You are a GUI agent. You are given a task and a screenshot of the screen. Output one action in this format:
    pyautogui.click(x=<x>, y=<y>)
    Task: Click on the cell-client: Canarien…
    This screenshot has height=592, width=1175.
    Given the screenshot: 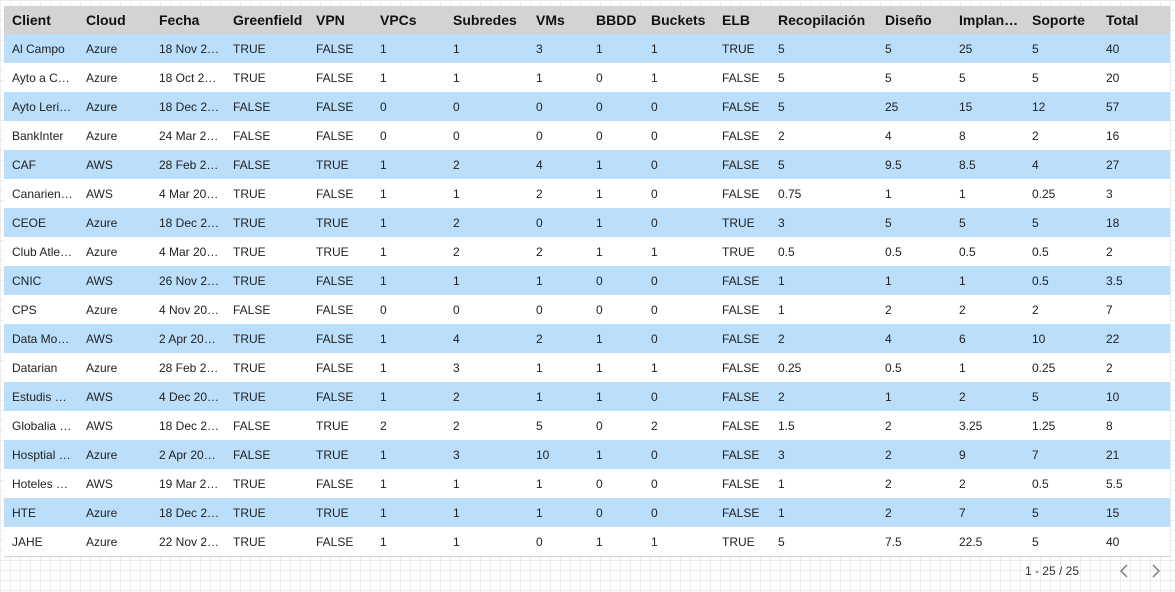 What is the action you would take?
    pyautogui.click(x=41, y=193)
    